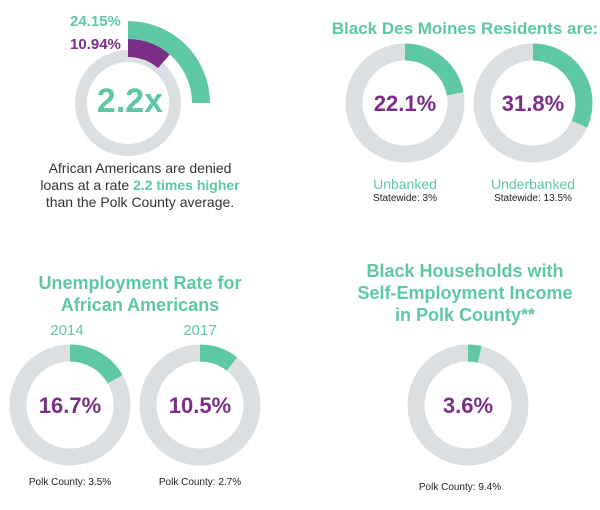 Image resolution: width=600 pixels, height=510 pixels. What do you see at coordinates (67, 330) in the screenshot?
I see `year-2014-label: 2014` at bounding box center [67, 330].